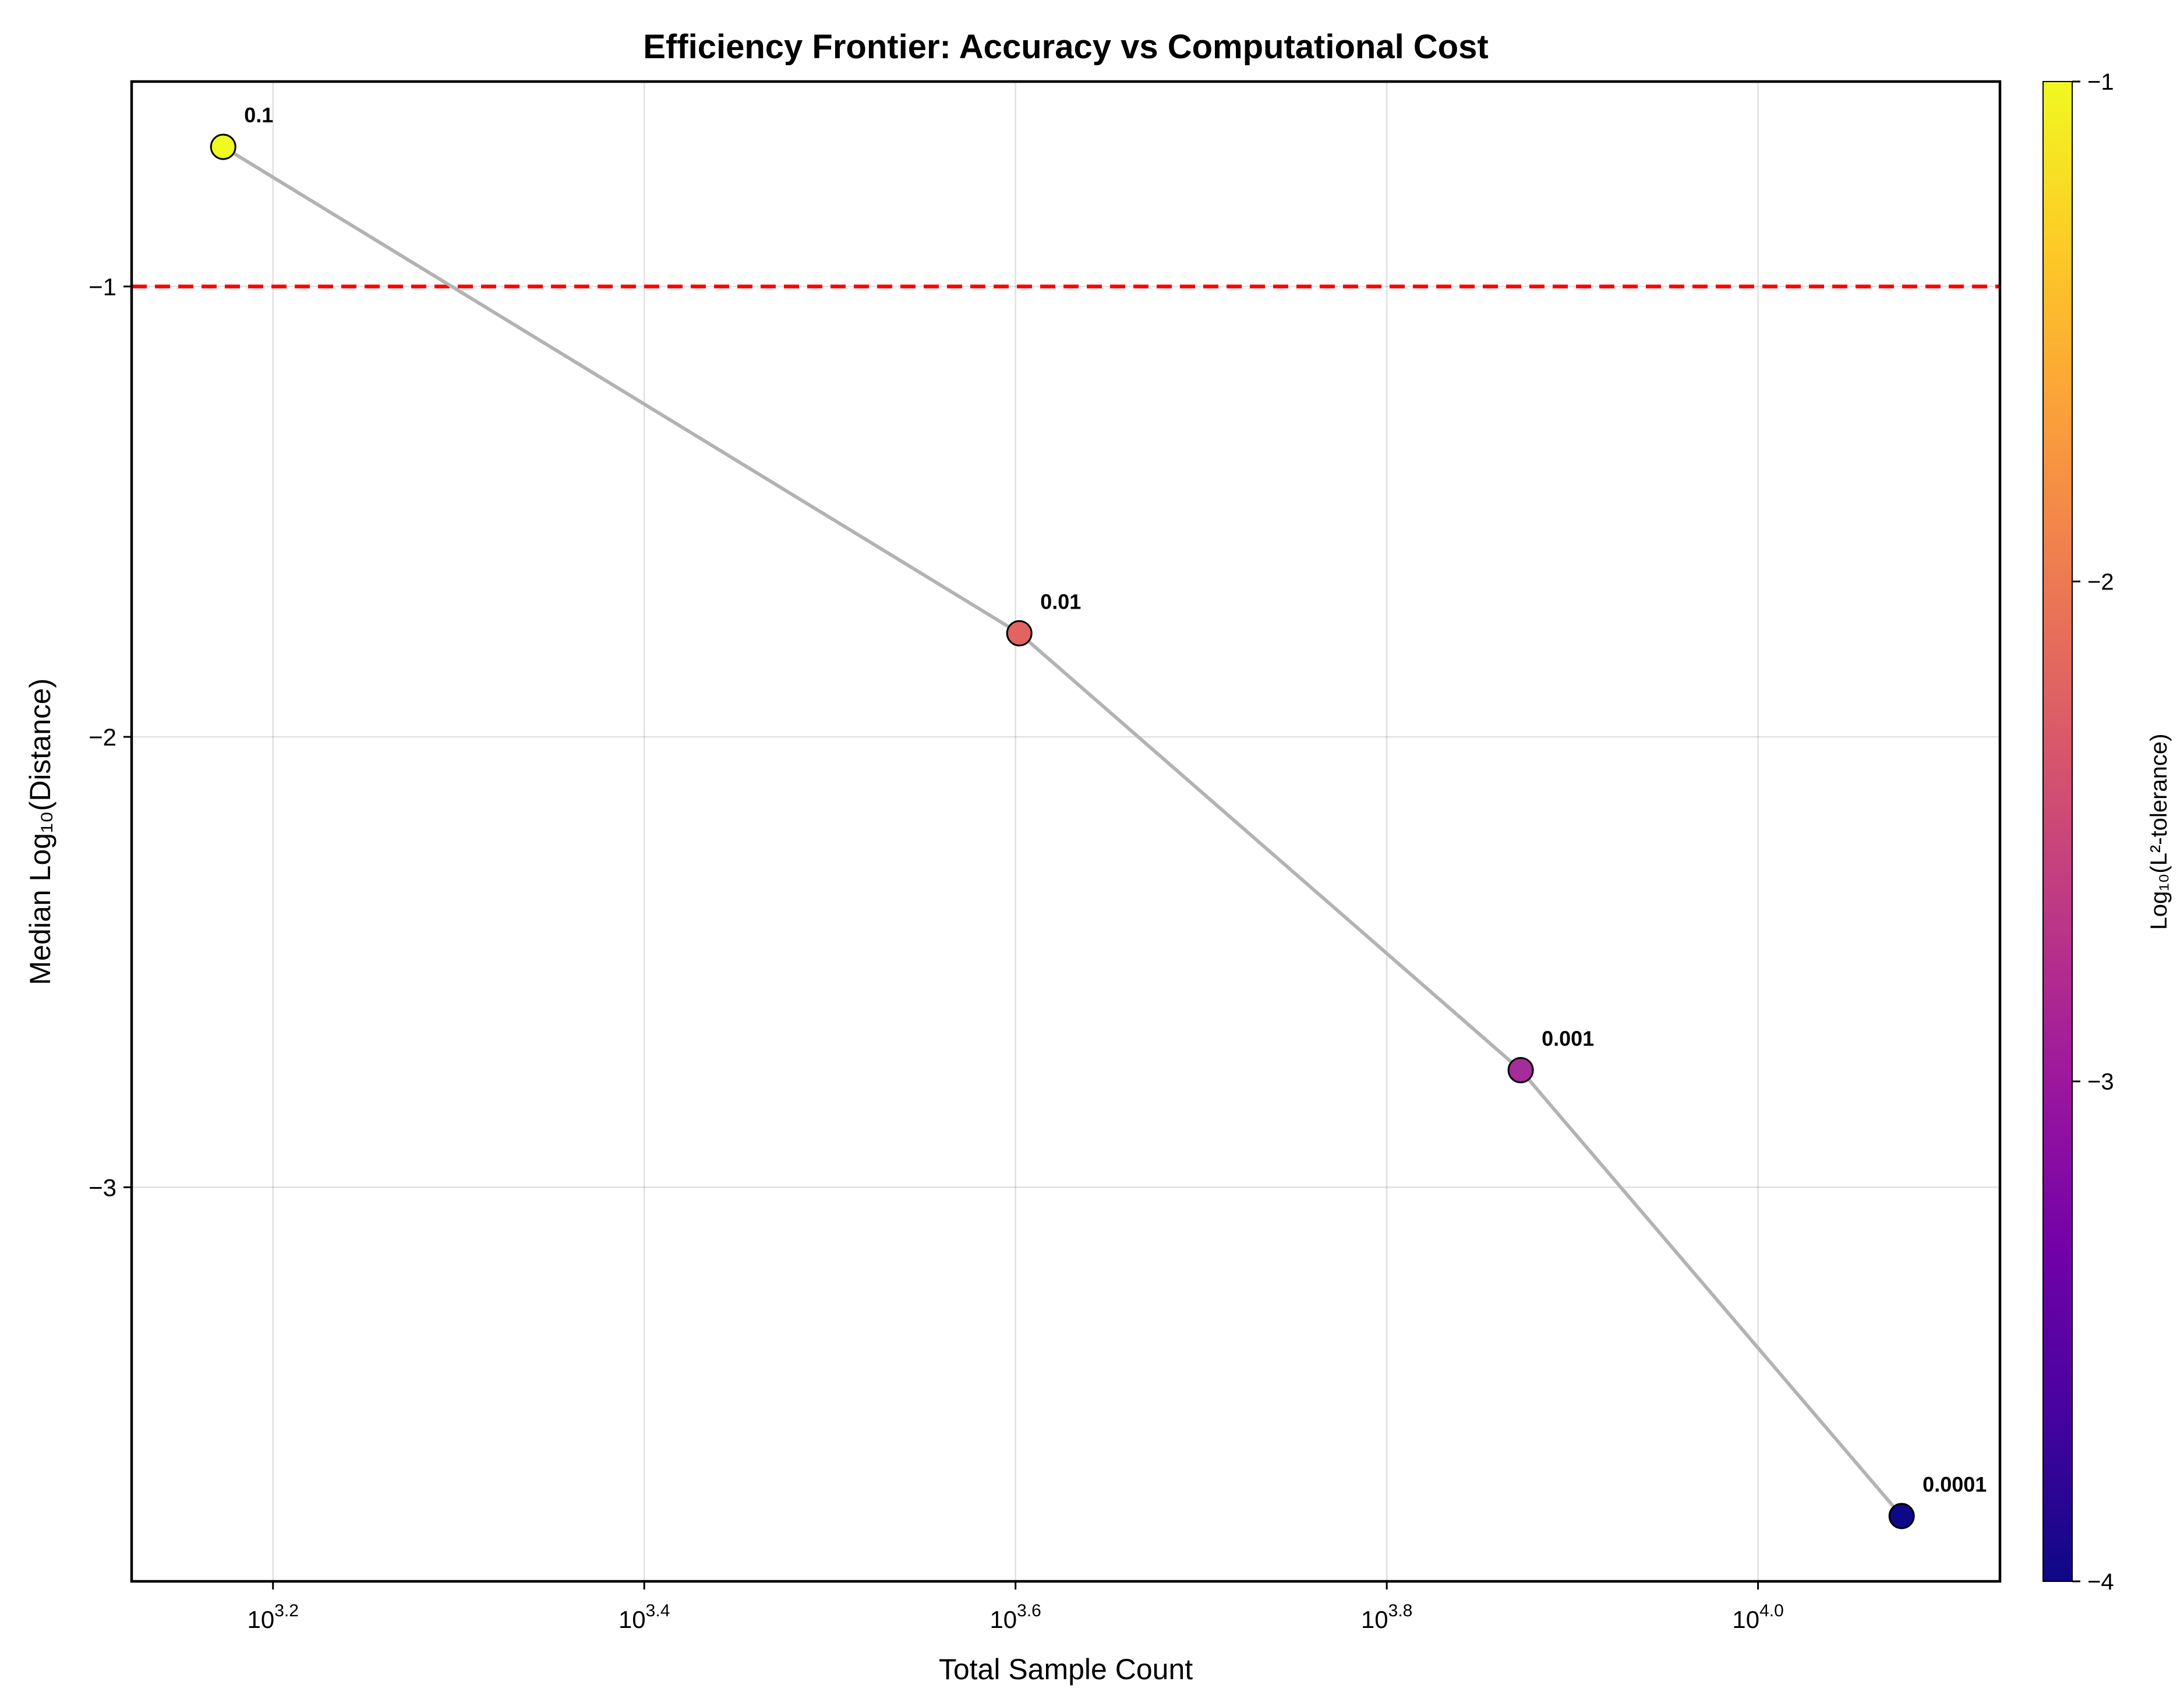 The image size is (2184, 1699). Describe the element at coordinates (1955, 1484) in the screenshot. I see `point-label: 0.0001` at that location.